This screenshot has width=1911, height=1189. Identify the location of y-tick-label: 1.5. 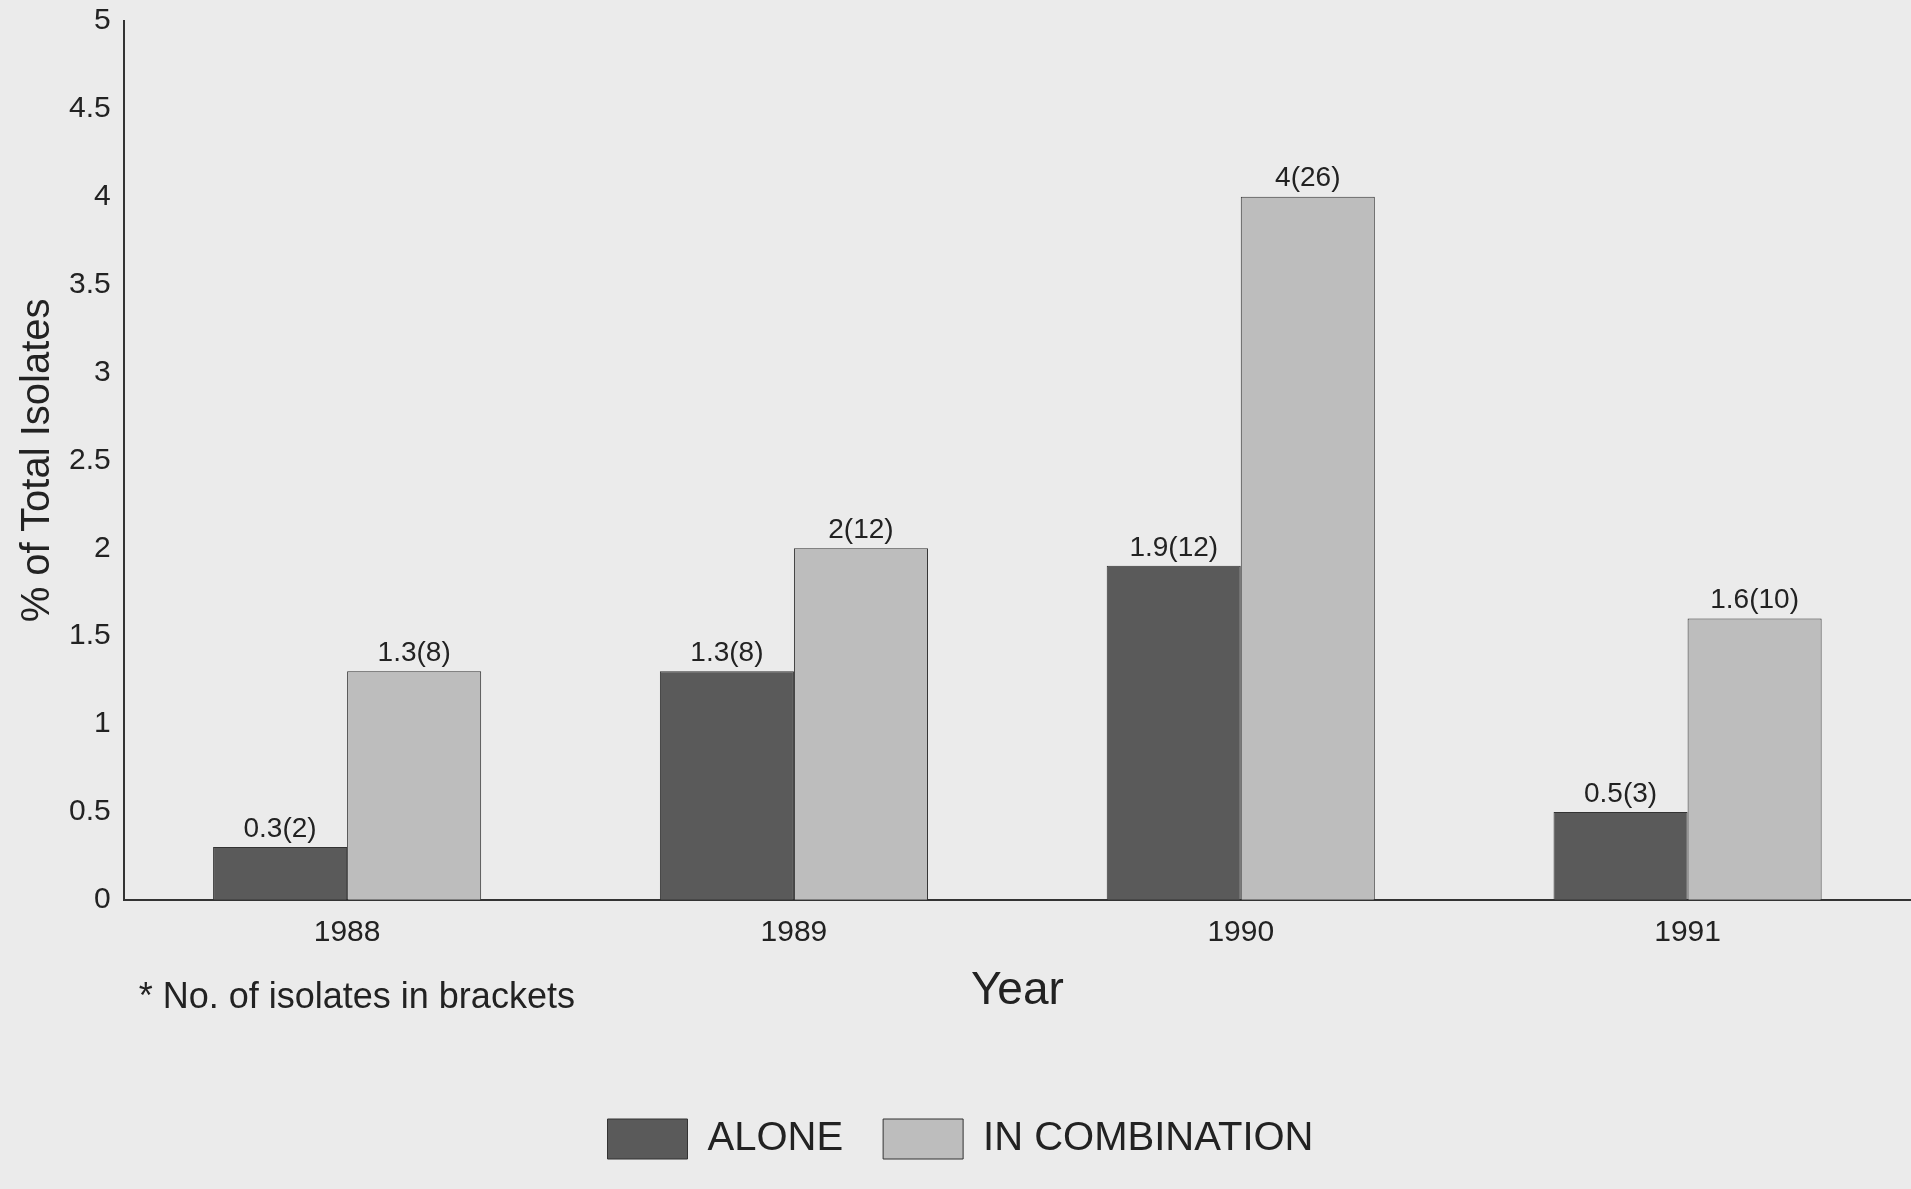
(89, 634).